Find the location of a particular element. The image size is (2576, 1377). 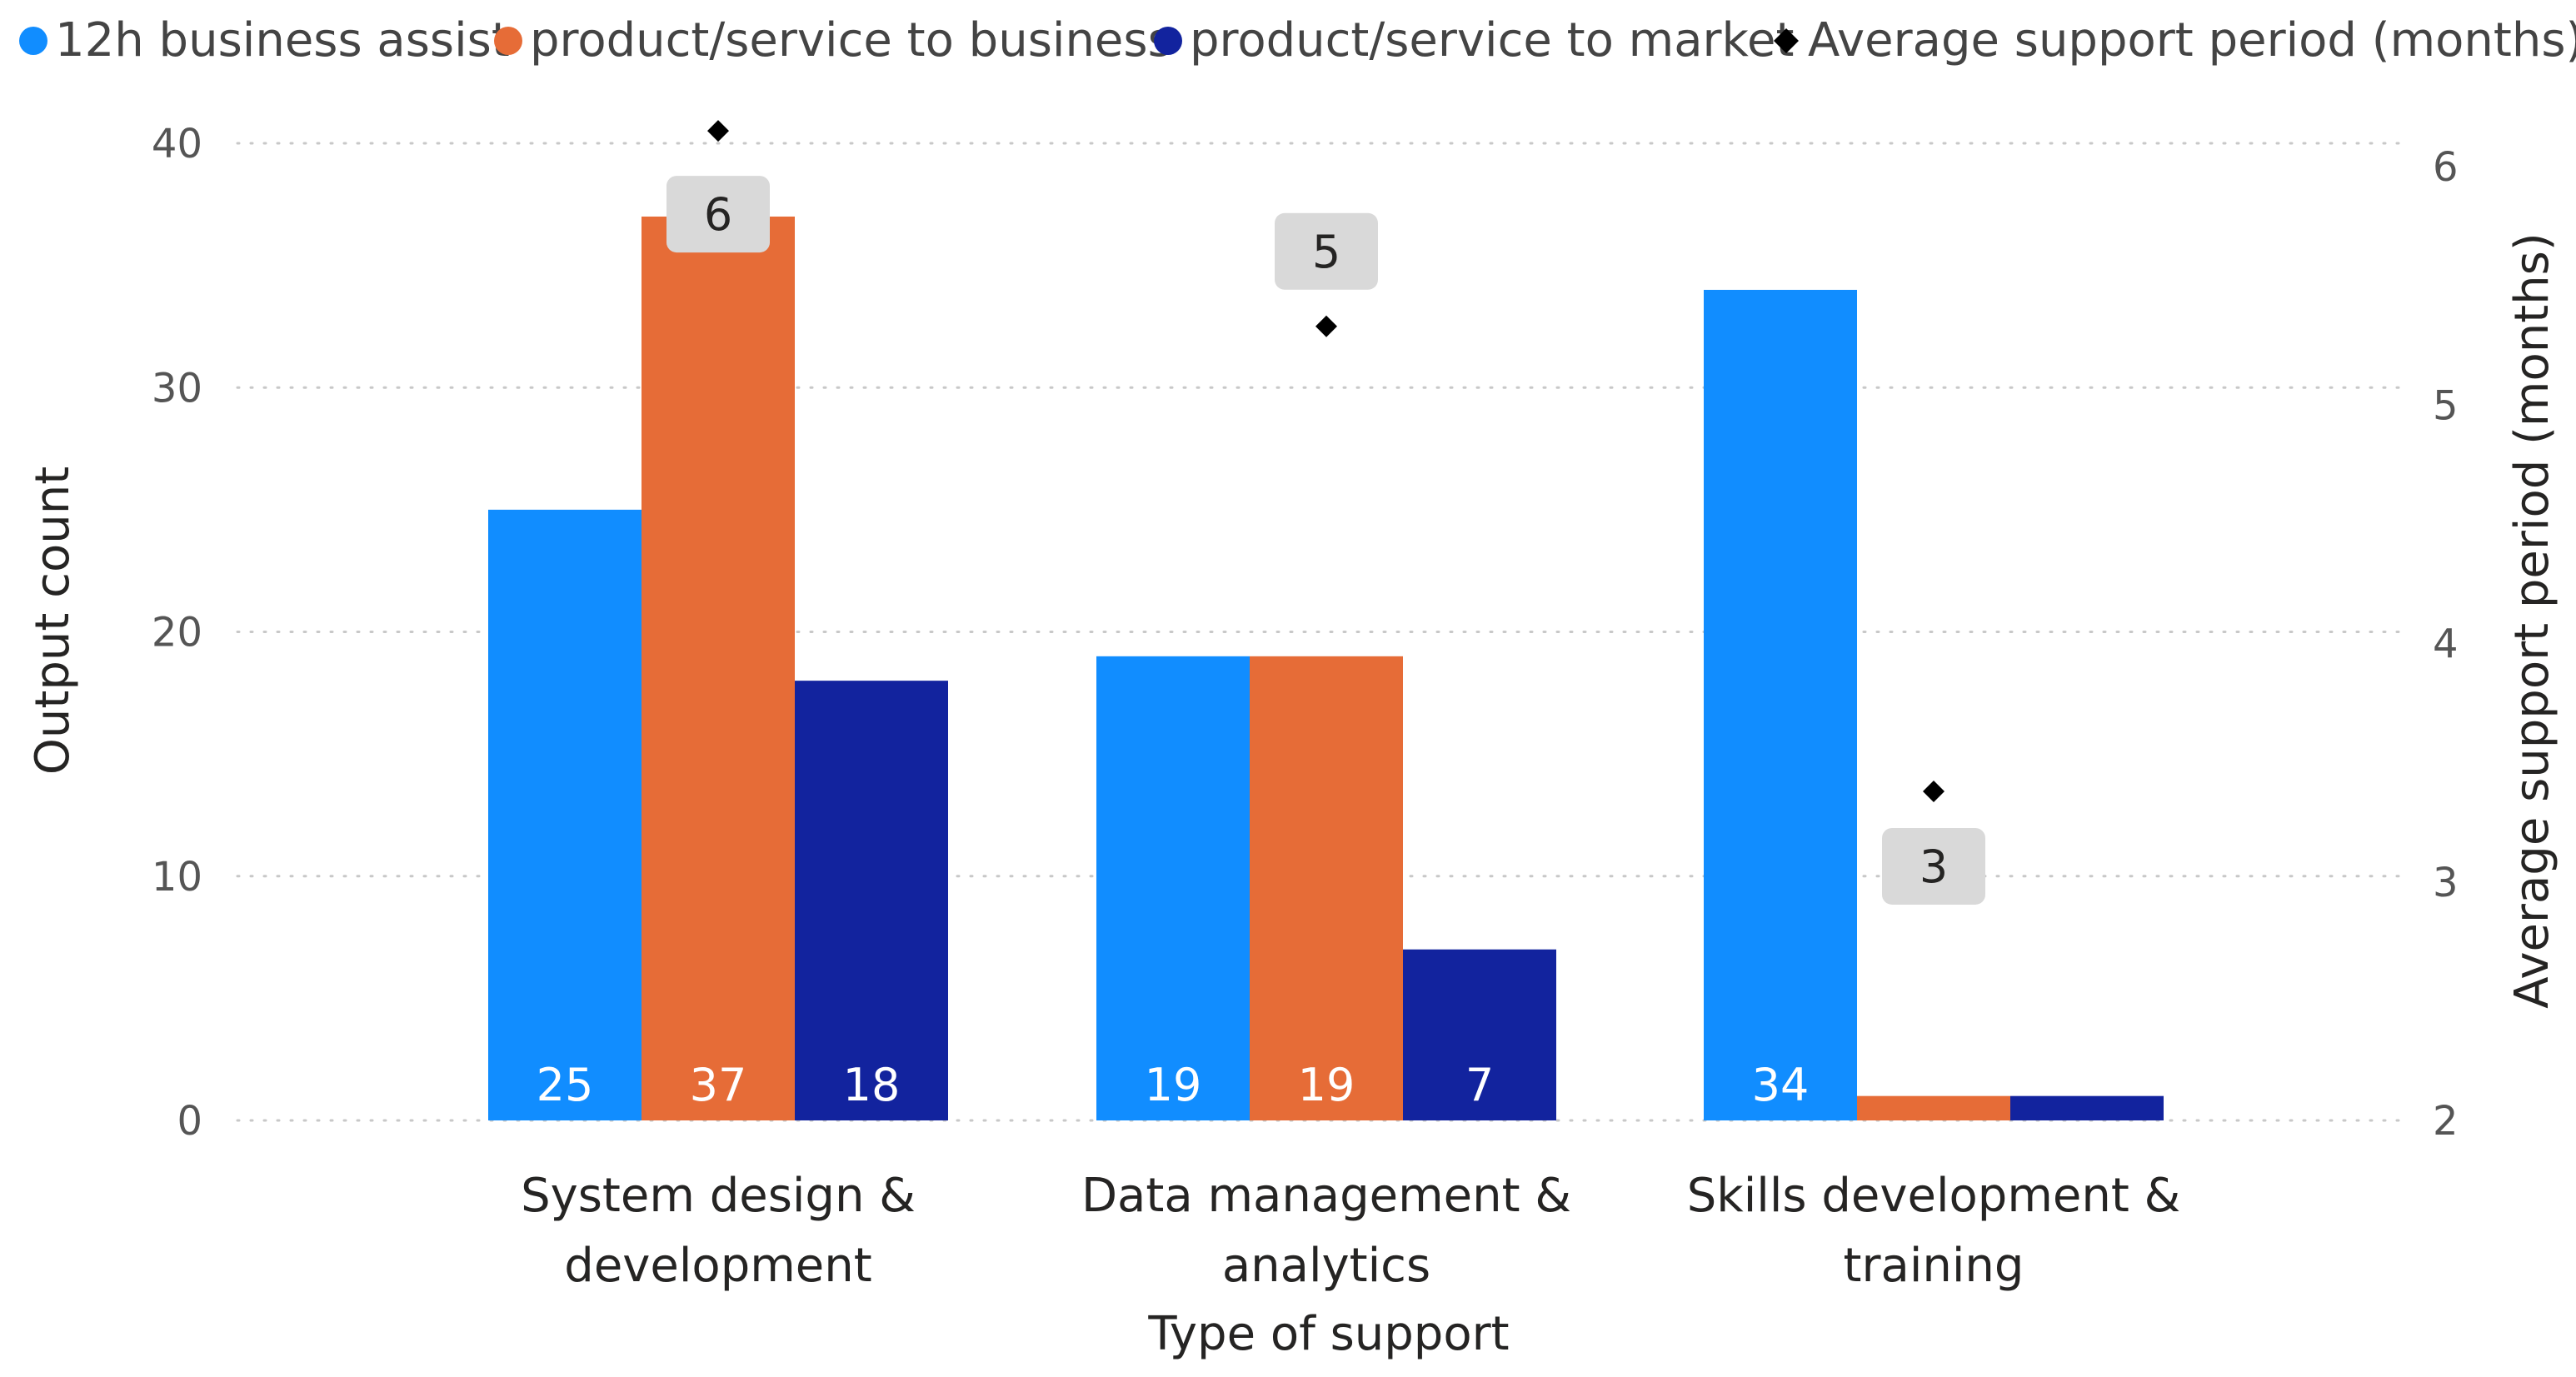

y-tick-label: 10 is located at coordinates (177, 878).